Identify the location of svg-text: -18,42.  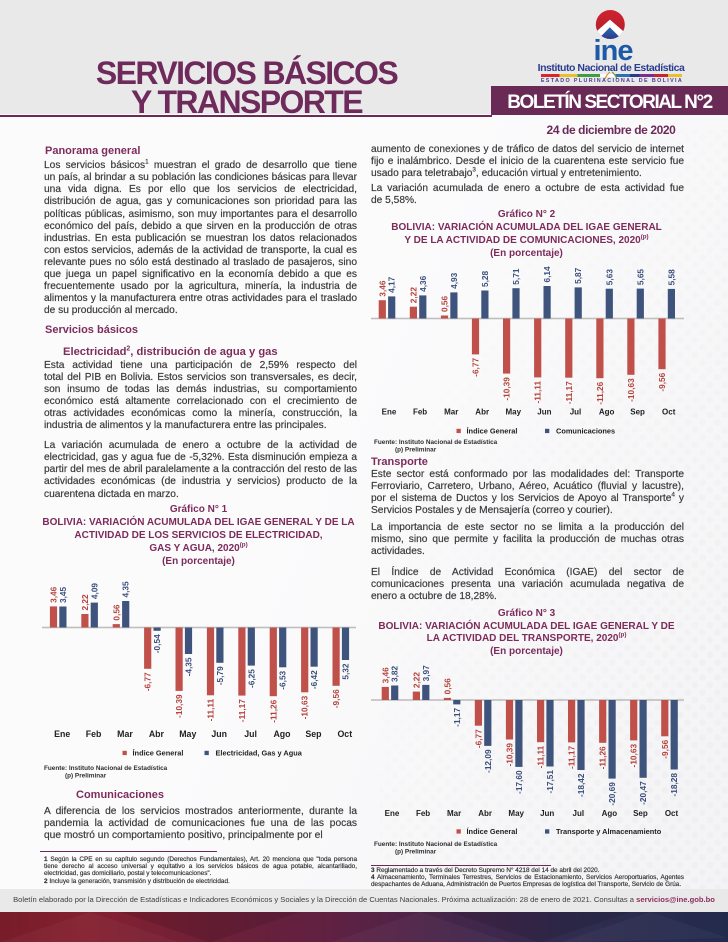
(581, 785).